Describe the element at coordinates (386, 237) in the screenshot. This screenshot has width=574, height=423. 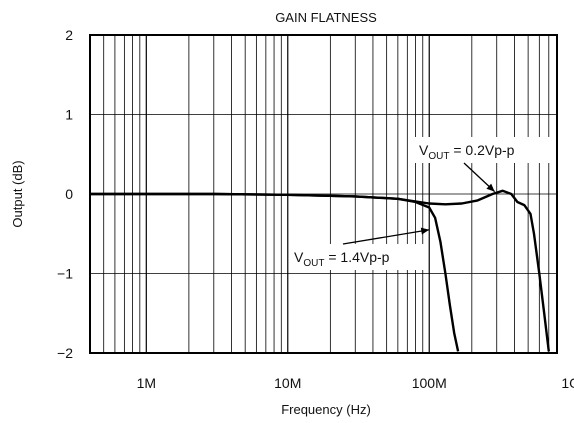
I see `annotation-vout-14-arrow` at that location.